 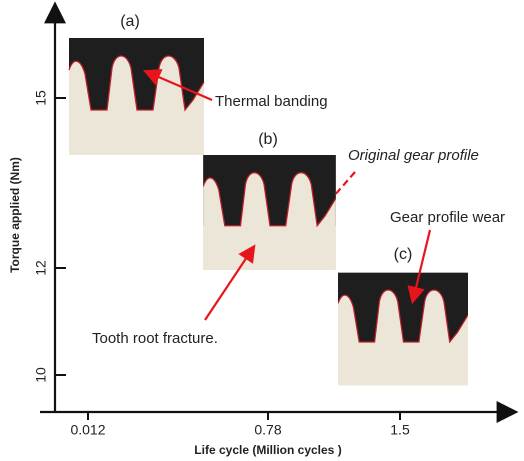 What do you see at coordinates (267, 450) in the screenshot?
I see `x-axis-label: Life cycle (Million cycles )` at bounding box center [267, 450].